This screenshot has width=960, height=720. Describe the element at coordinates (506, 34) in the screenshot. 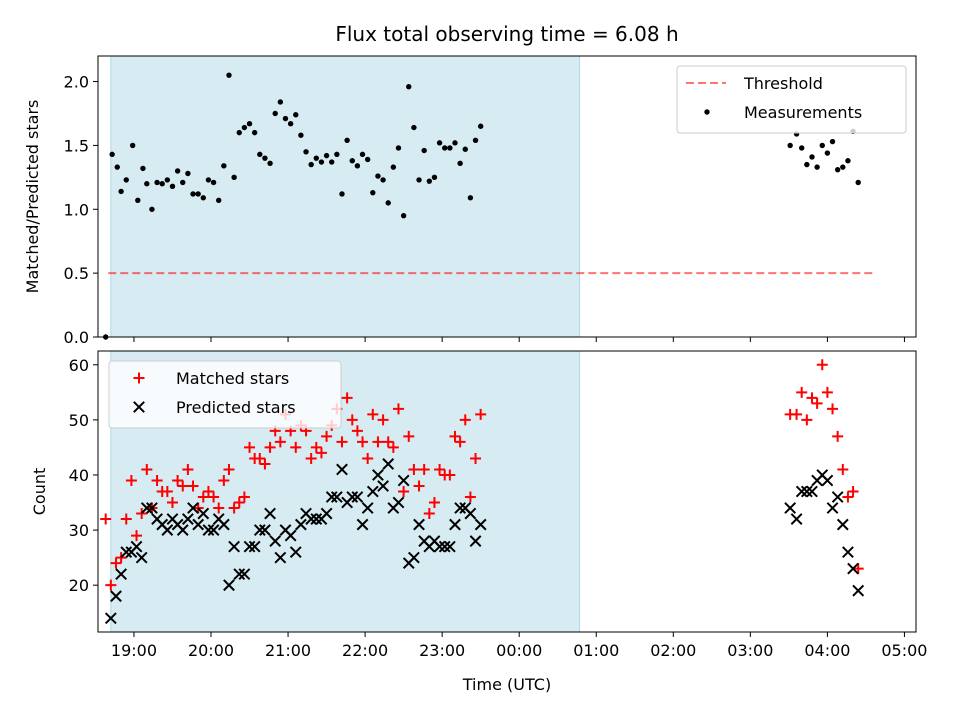

I see `chart-title: Flux total observing time = 6.08 h` at that location.